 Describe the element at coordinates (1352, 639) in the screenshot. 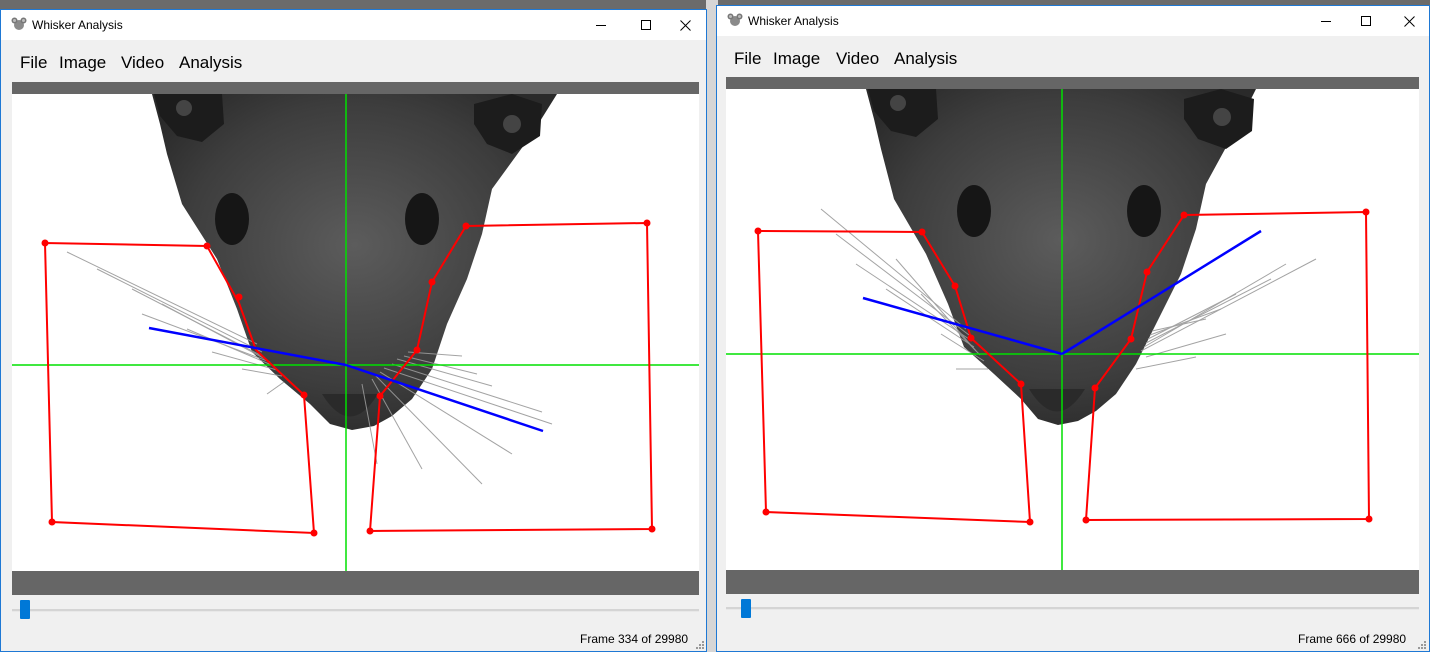

I see `frame-status: Frame 666 of 29980` at that location.